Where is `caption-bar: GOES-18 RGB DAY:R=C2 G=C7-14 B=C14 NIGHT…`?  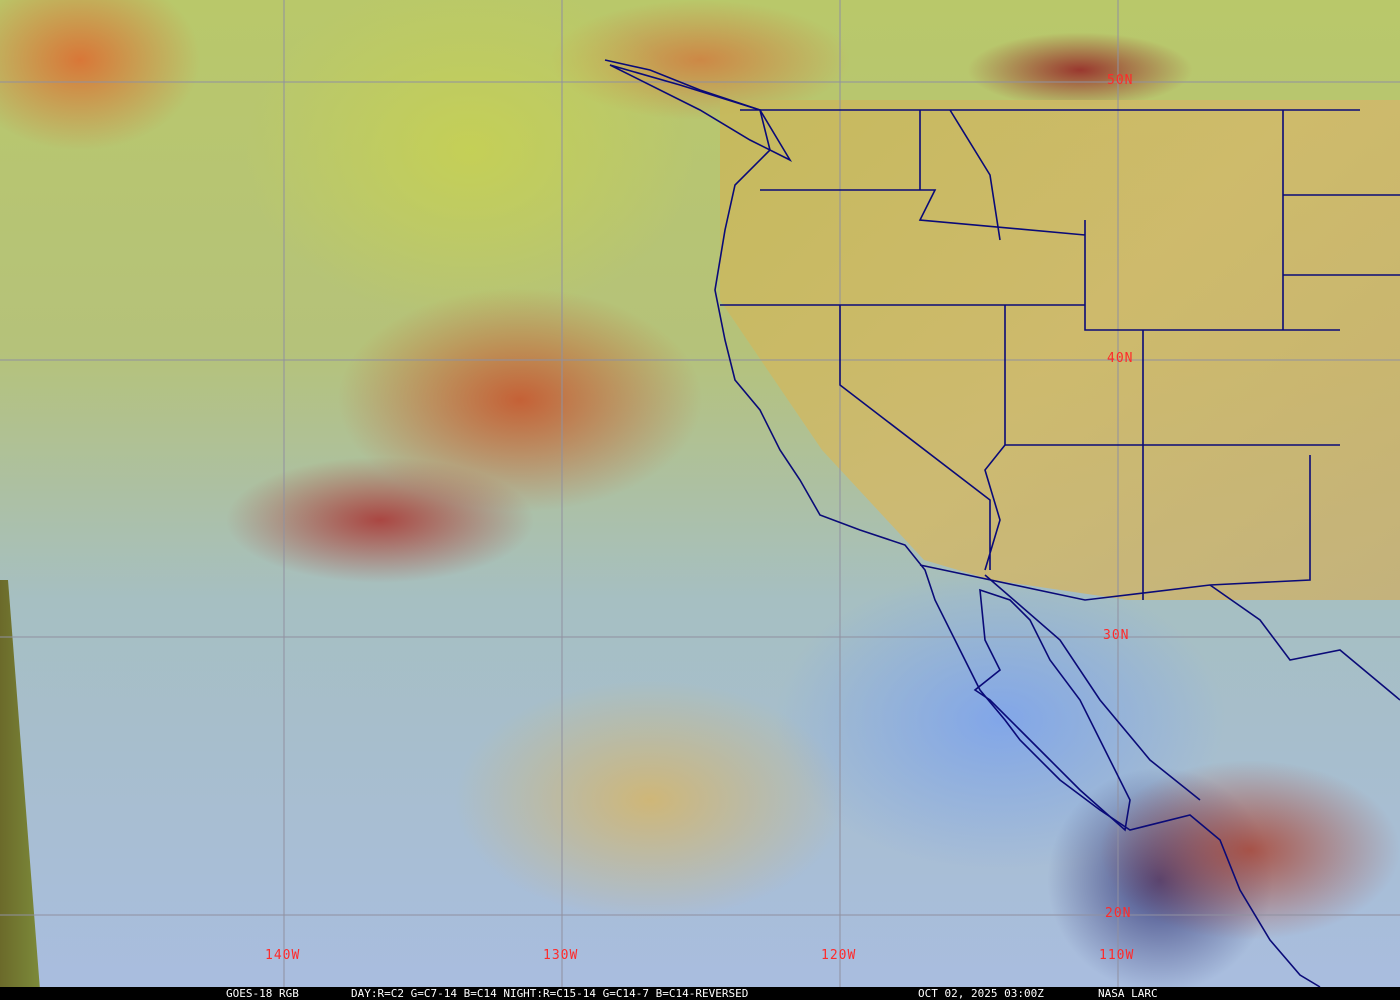 caption-bar: GOES-18 RGB DAY:R=C2 G=C7-14 B=C14 NIGHT… is located at coordinates (700, 993).